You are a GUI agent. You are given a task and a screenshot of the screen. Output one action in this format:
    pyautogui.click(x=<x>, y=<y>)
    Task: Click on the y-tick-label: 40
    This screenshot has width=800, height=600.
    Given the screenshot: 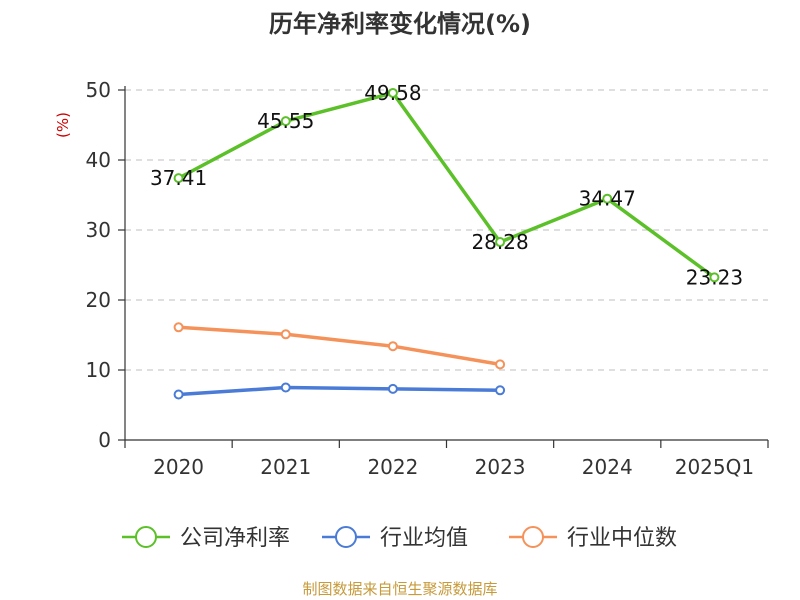 What is the action you would take?
    pyautogui.click(x=98, y=160)
    